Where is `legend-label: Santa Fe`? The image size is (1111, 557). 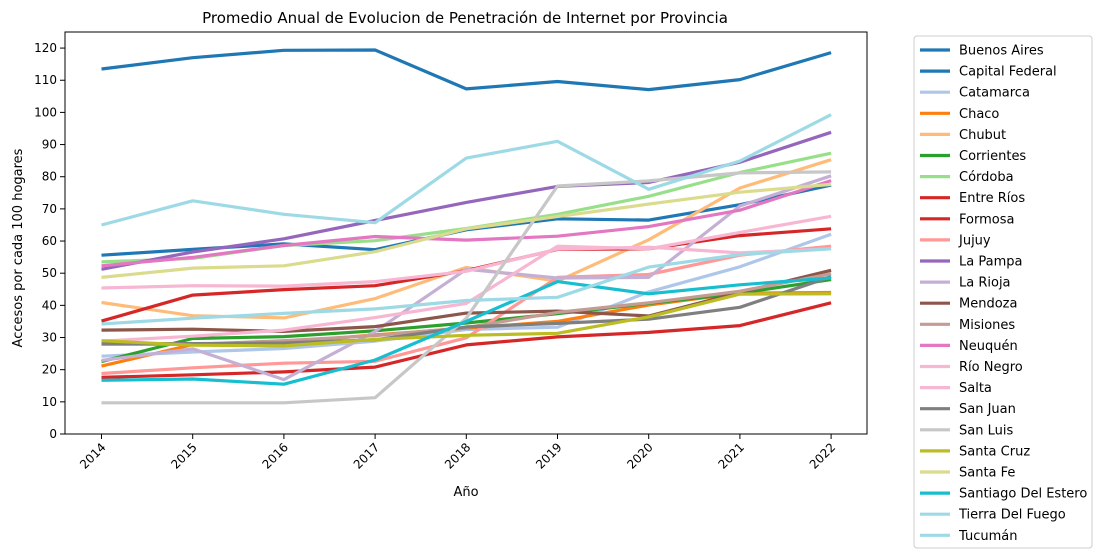 legend-label: Santa Fe is located at coordinates (987, 473).